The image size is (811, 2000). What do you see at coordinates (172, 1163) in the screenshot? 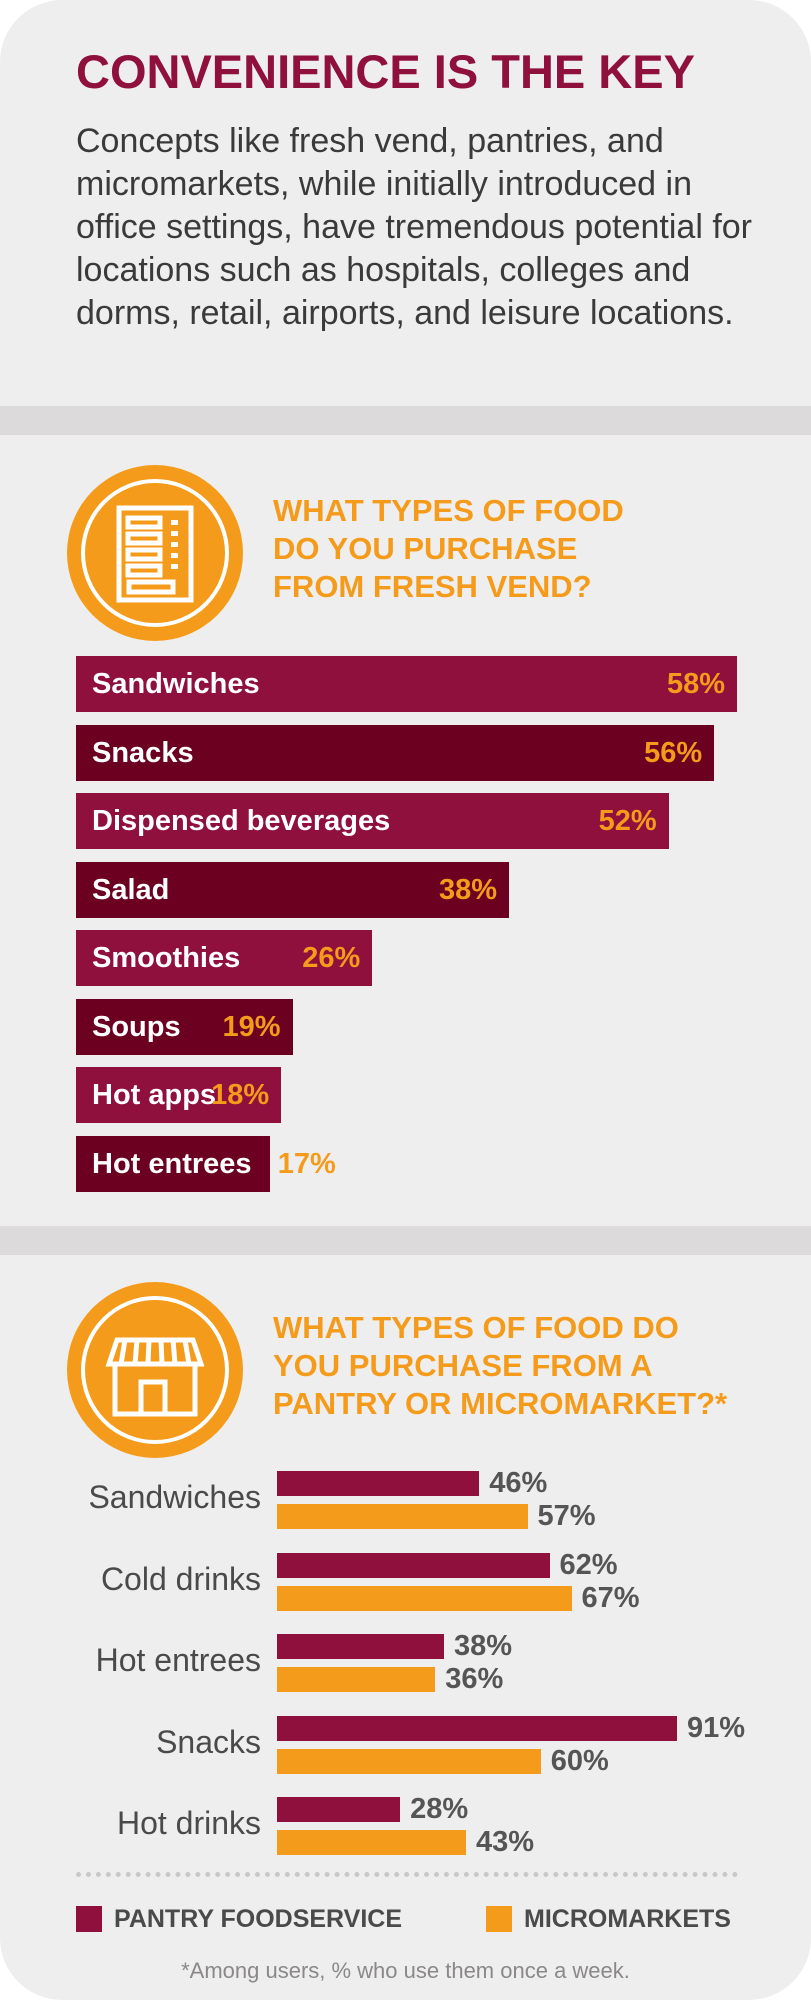
I see `bar-category-label: Hot entrees` at bounding box center [172, 1163].